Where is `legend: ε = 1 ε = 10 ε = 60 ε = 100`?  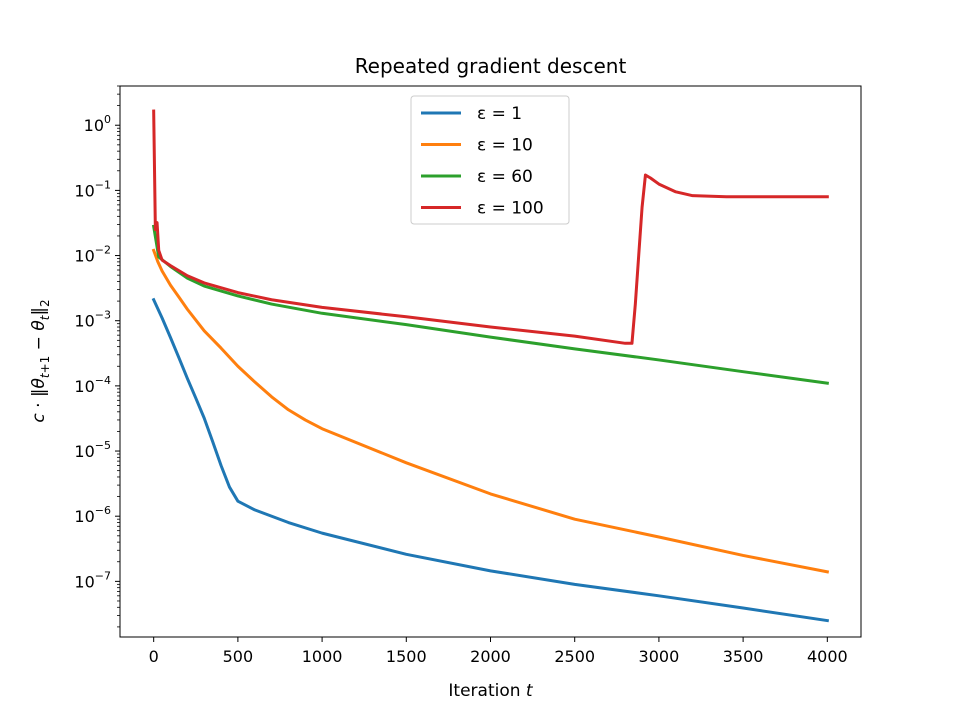
legend: ε = 1 ε = 10 ε = 60 ε = 100 is located at coordinates (490, 160).